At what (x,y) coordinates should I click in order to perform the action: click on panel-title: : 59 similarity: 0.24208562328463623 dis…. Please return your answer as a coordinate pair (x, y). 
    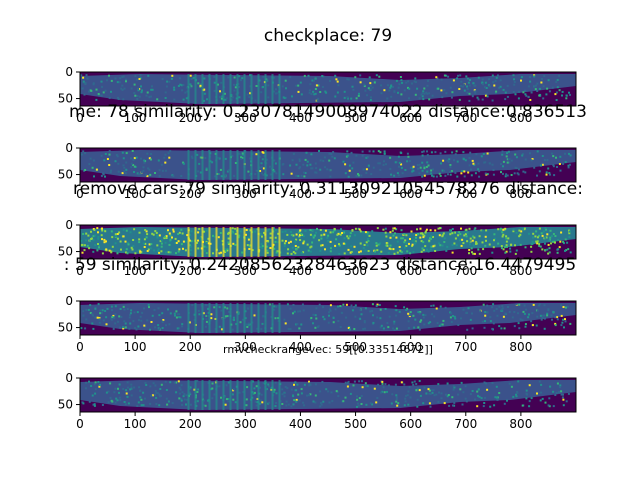
    Looking at the image, I should click on (320, 265).